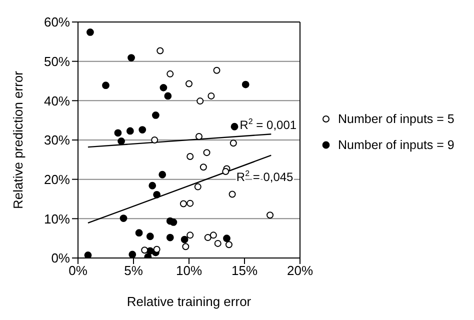  Describe the element at coordinates (189, 301) in the screenshot. I see `x-axis-title: Relative training error` at that location.